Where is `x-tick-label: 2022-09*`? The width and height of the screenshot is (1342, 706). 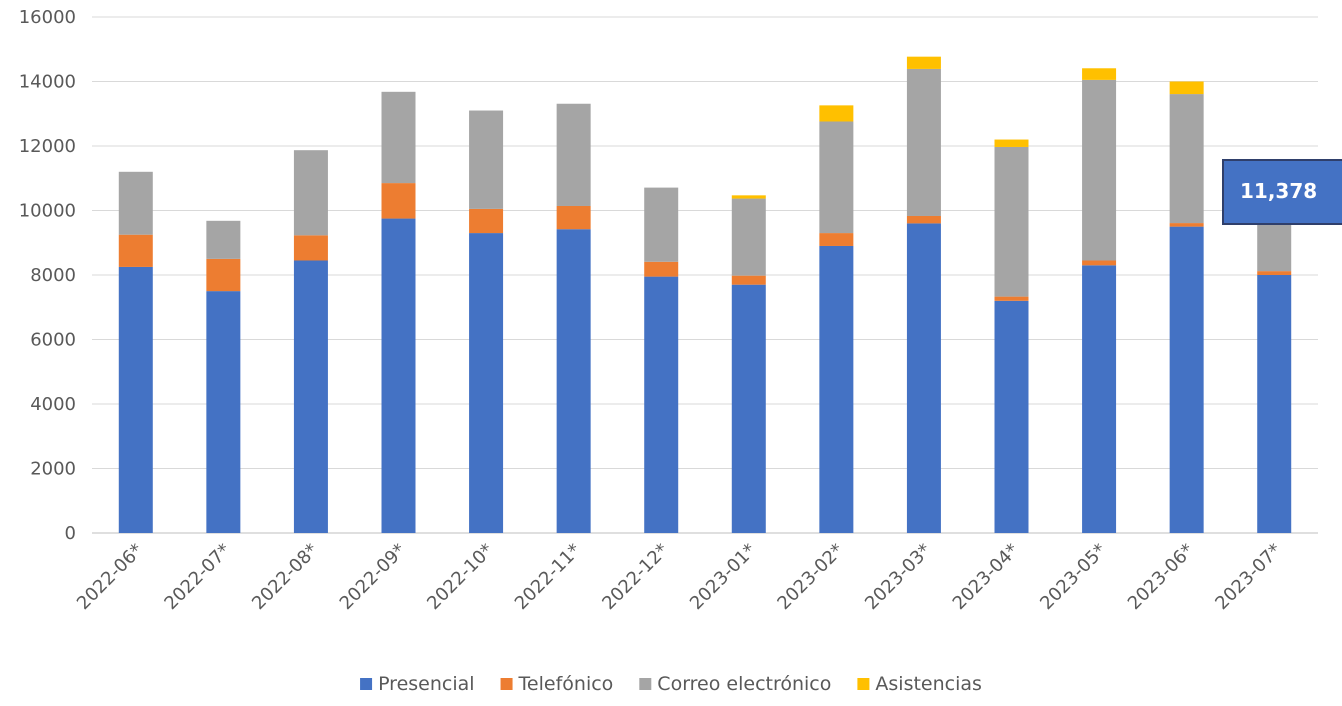 x-tick-label: 2022-09* is located at coordinates (373, 577).